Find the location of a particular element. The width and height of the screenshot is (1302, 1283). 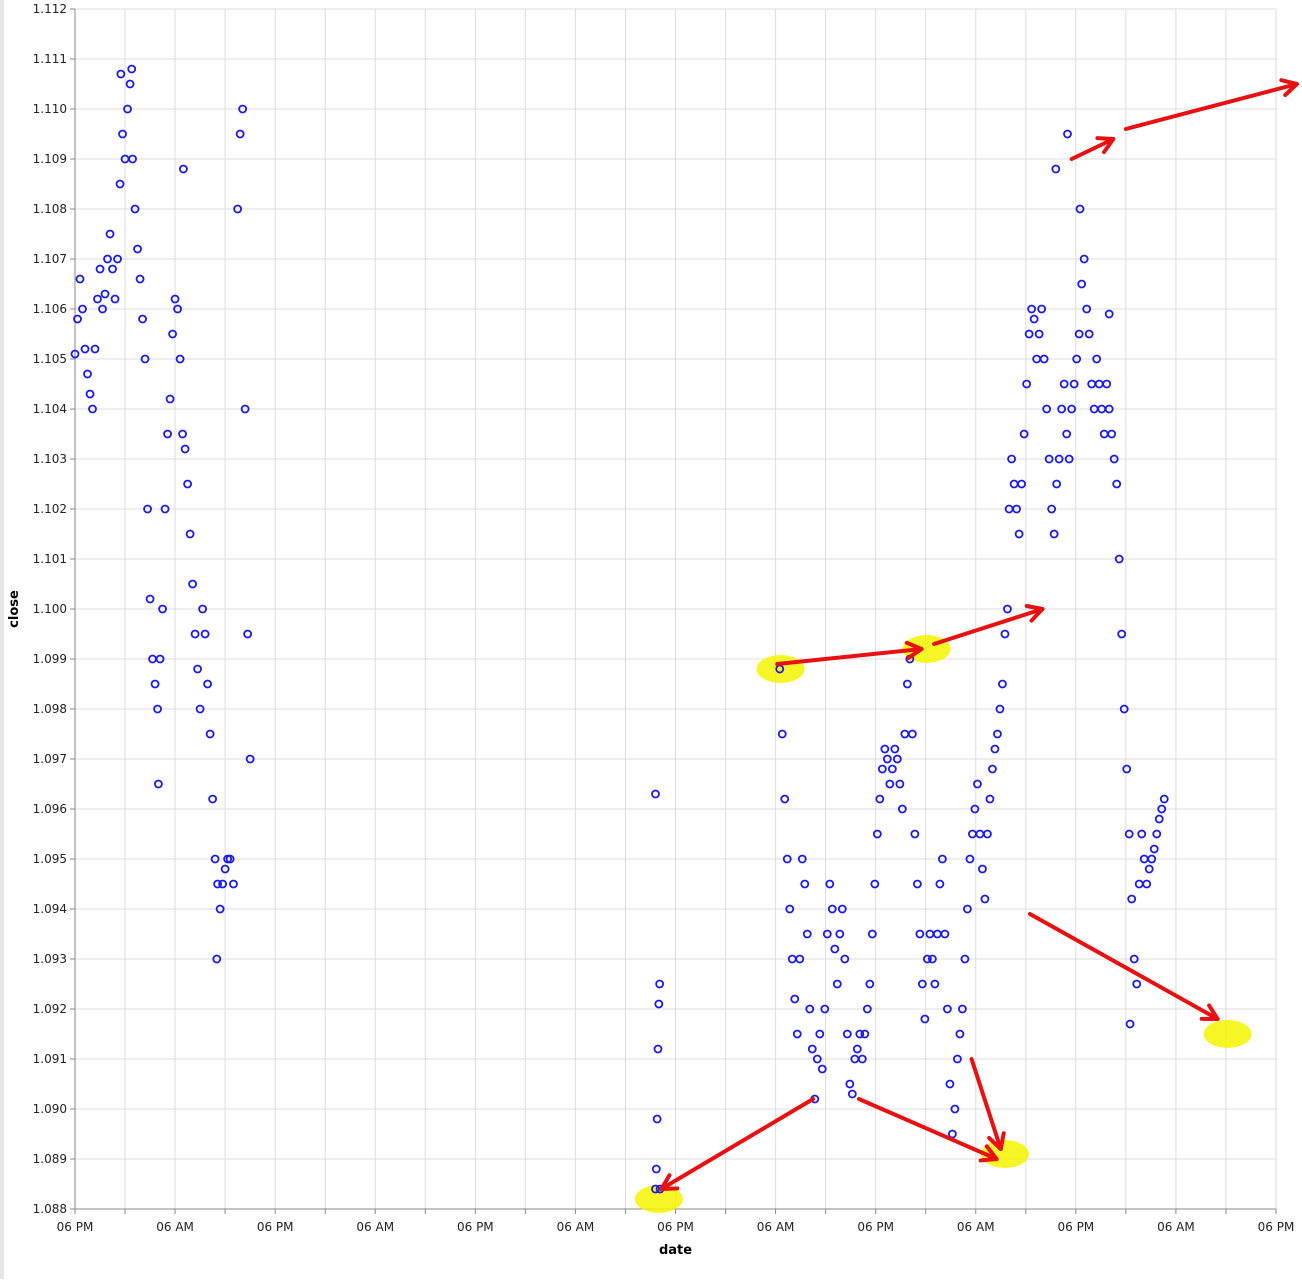

y-tick-label: 1.110 is located at coordinates (50, 109).